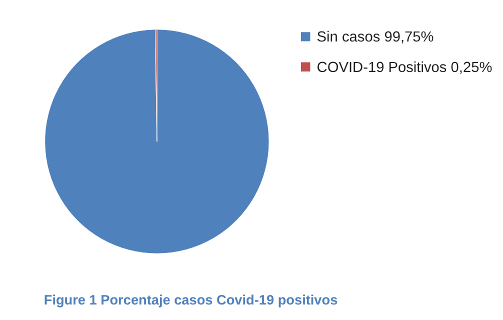 The image size is (503, 320). What do you see at coordinates (404, 68) in the screenshot?
I see `legend-label: COVID-19 Positivos 0,25%` at bounding box center [404, 68].